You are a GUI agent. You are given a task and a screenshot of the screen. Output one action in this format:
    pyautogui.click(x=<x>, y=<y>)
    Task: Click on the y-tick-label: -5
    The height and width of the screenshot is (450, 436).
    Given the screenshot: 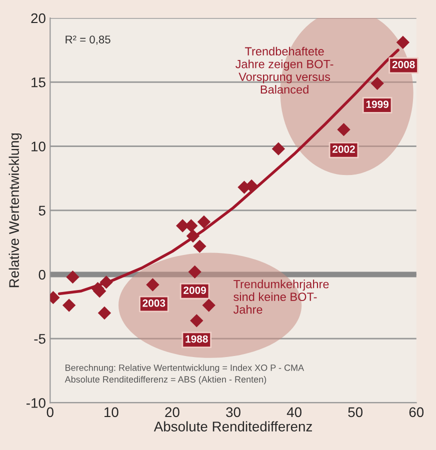 What is the action you would take?
    pyautogui.click(x=40, y=339)
    